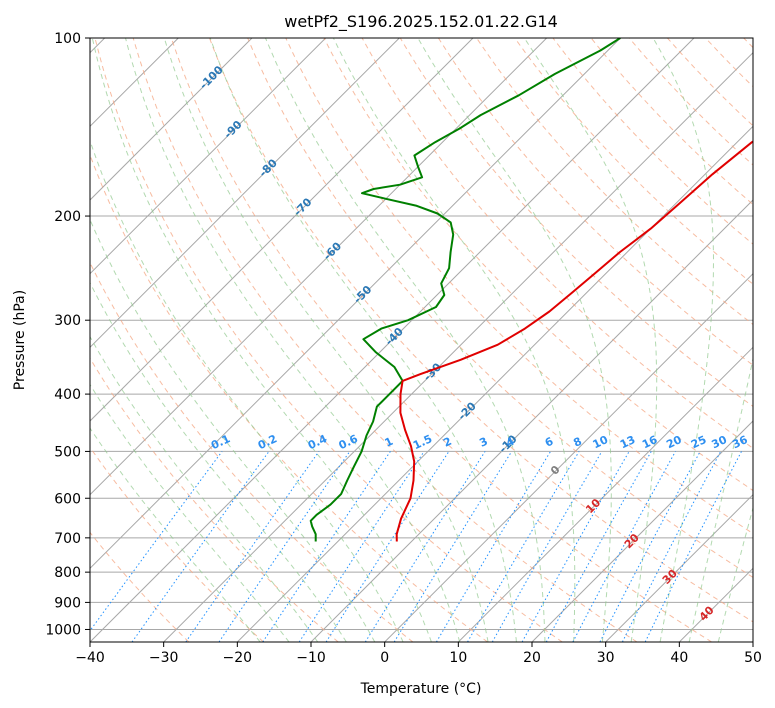 Image resolution: width=775 pixels, height=708 pixels. What do you see at coordinates (67, 334) in the screenshot?
I see `y-axis: 100 200 300 400 500 600 700 800 900 1000` at bounding box center [67, 334].